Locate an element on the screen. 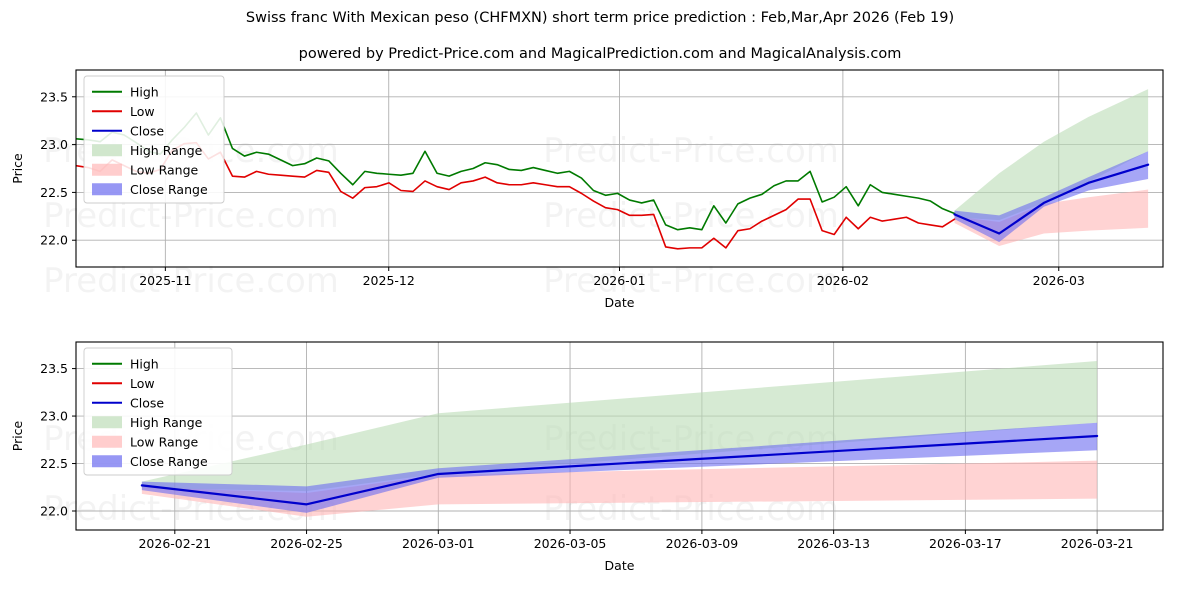  x-tick-label: 2025-11 is located at coordinates (165, 280).